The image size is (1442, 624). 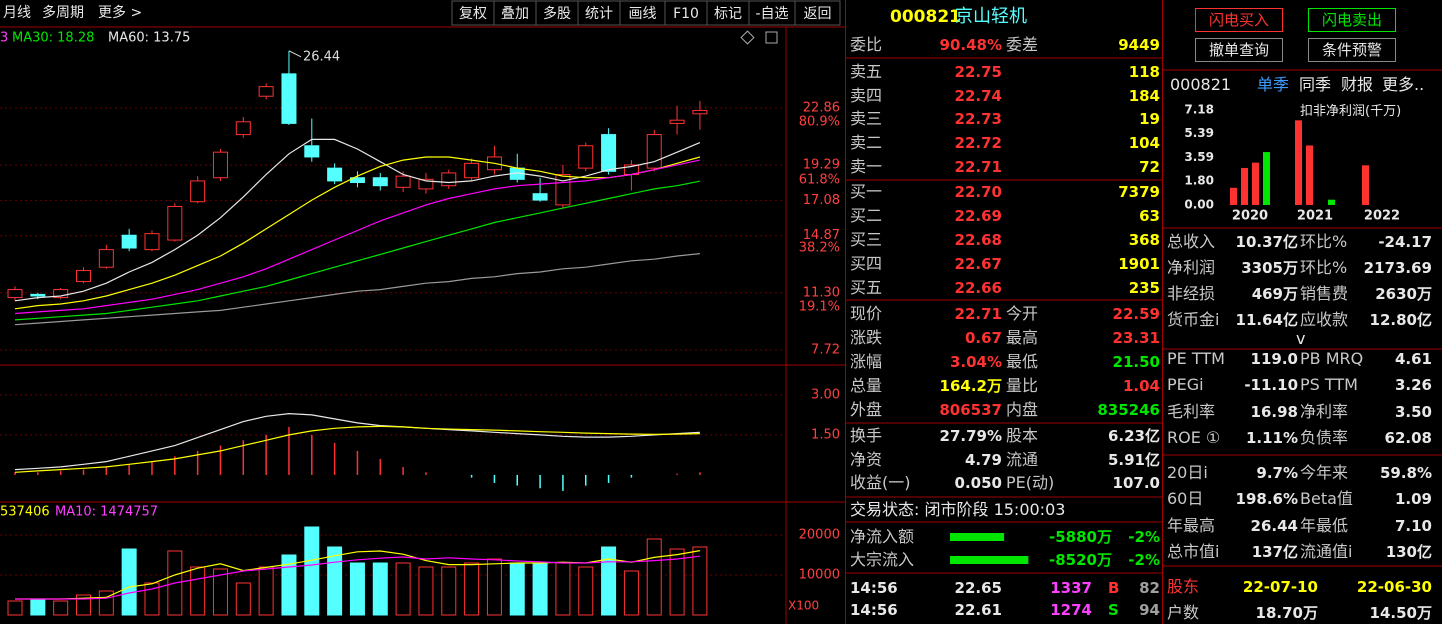 What do you see at coordinates (978, 72) in the screenshot?
I see `price: 22.75` at bounding box center [978, 72].